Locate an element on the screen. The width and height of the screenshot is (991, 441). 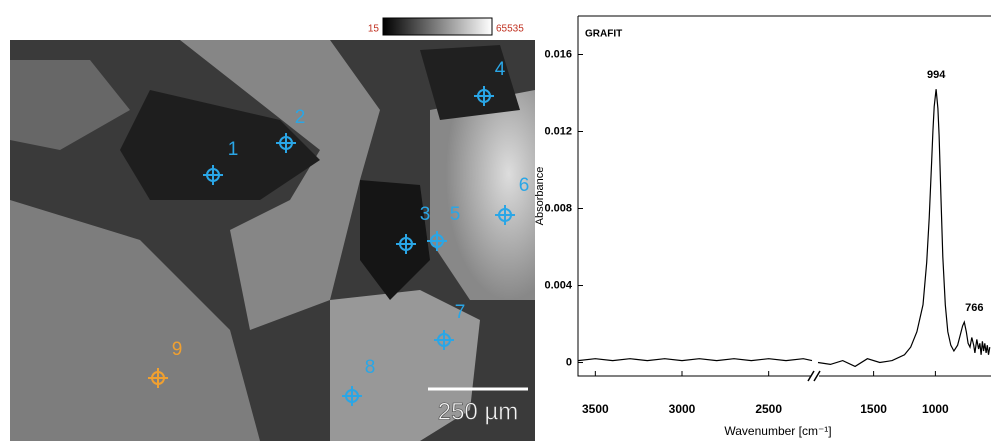
point-label: 3 is located at coordinates (425, 214).